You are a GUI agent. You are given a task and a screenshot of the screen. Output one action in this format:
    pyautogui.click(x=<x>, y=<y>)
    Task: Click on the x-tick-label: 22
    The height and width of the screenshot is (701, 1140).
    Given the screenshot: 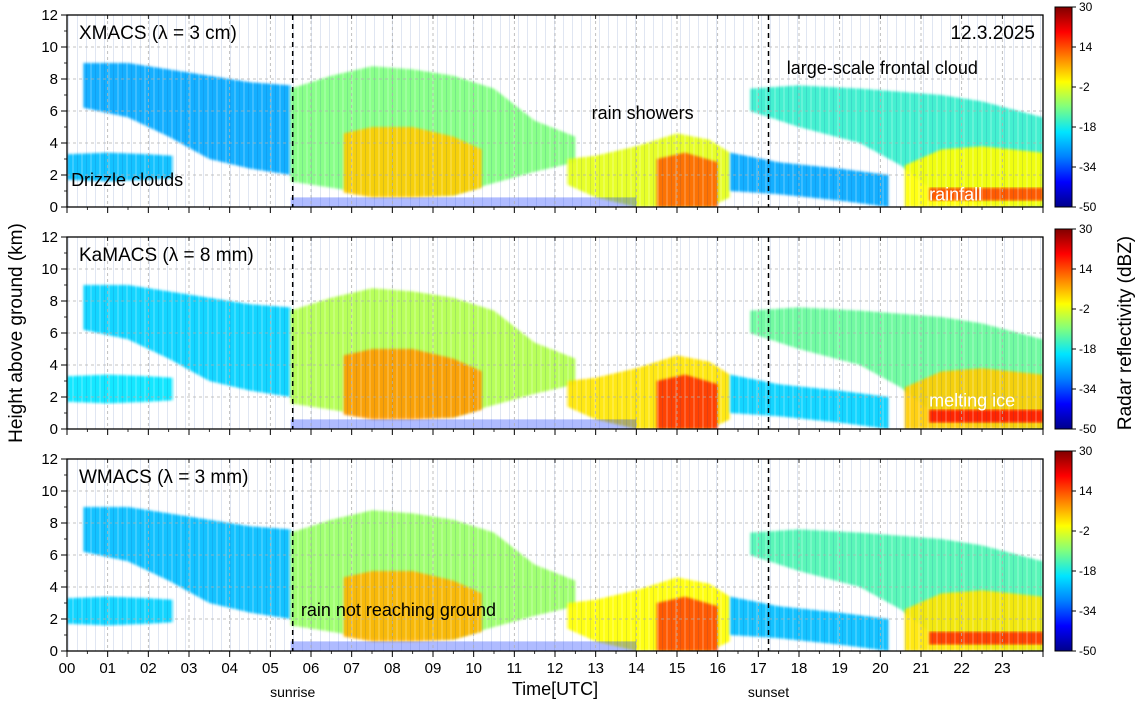 What is the action you would take?
    pyautogui.click(x=961, y=668)
    